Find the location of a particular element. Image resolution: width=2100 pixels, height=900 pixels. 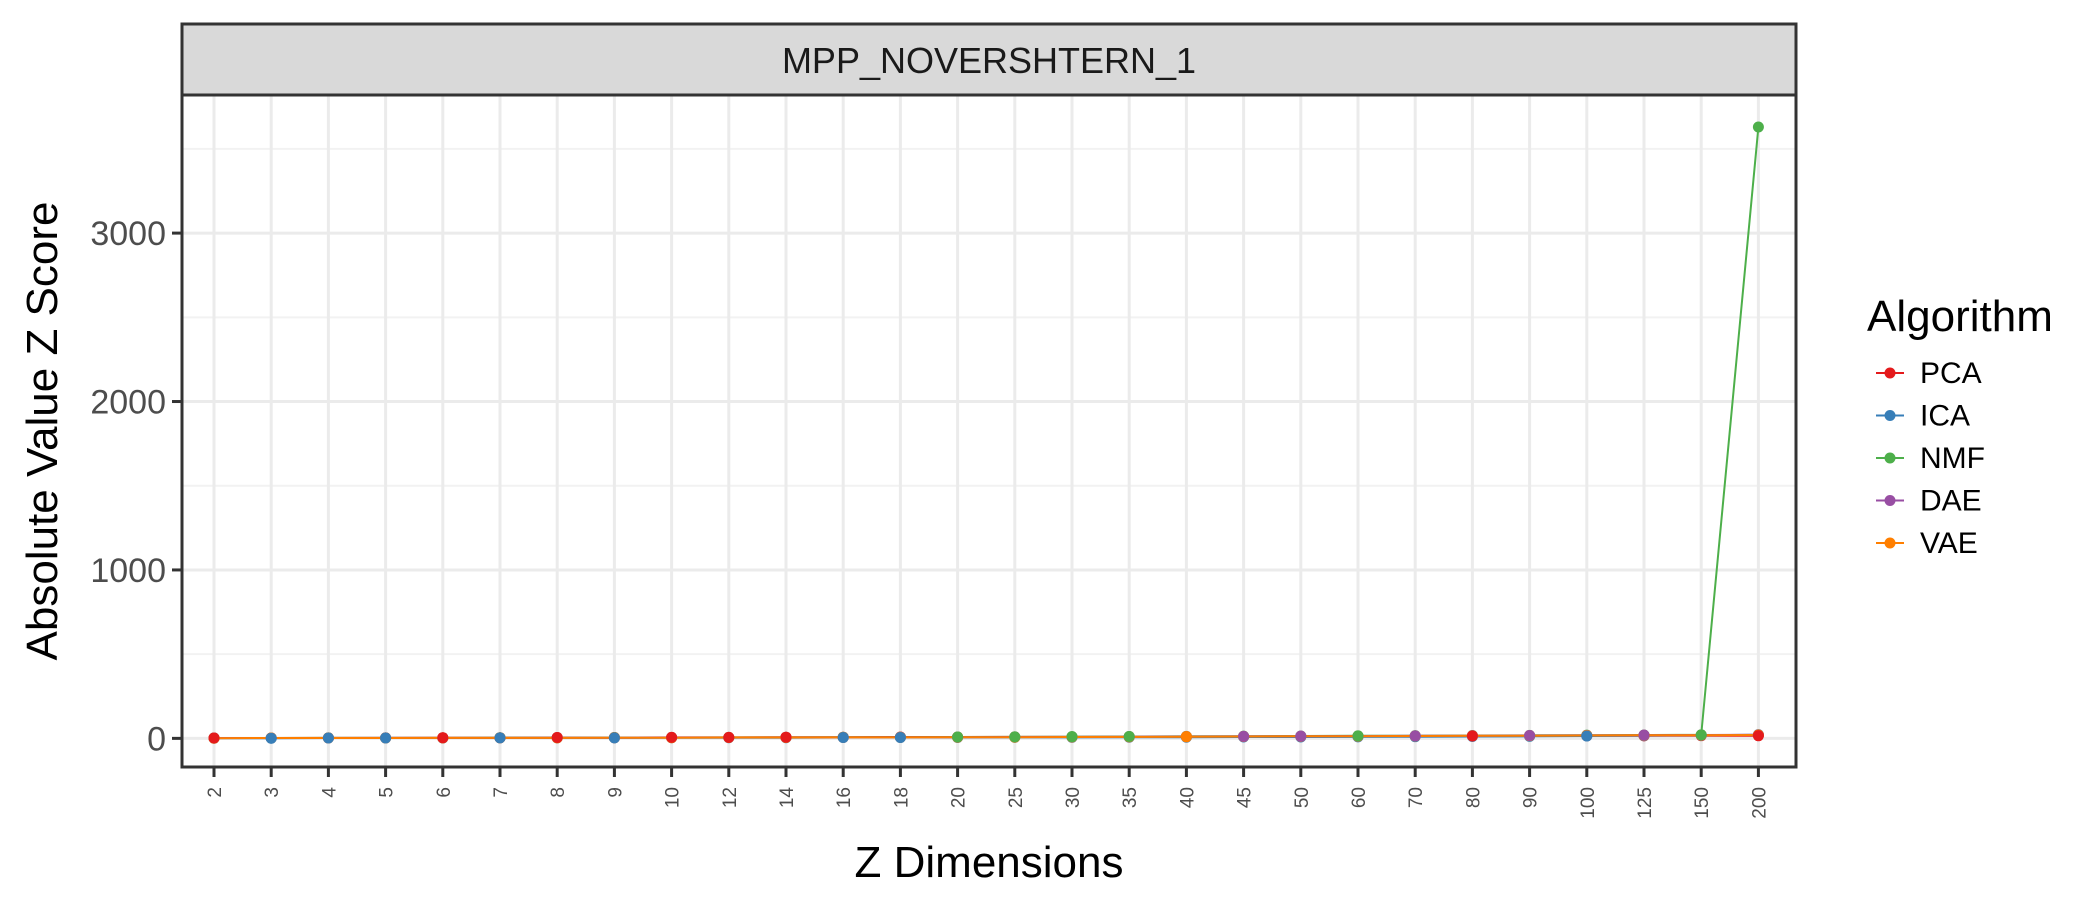

x-axis-title: Z Dimensions is located at coordinates (989, 862).